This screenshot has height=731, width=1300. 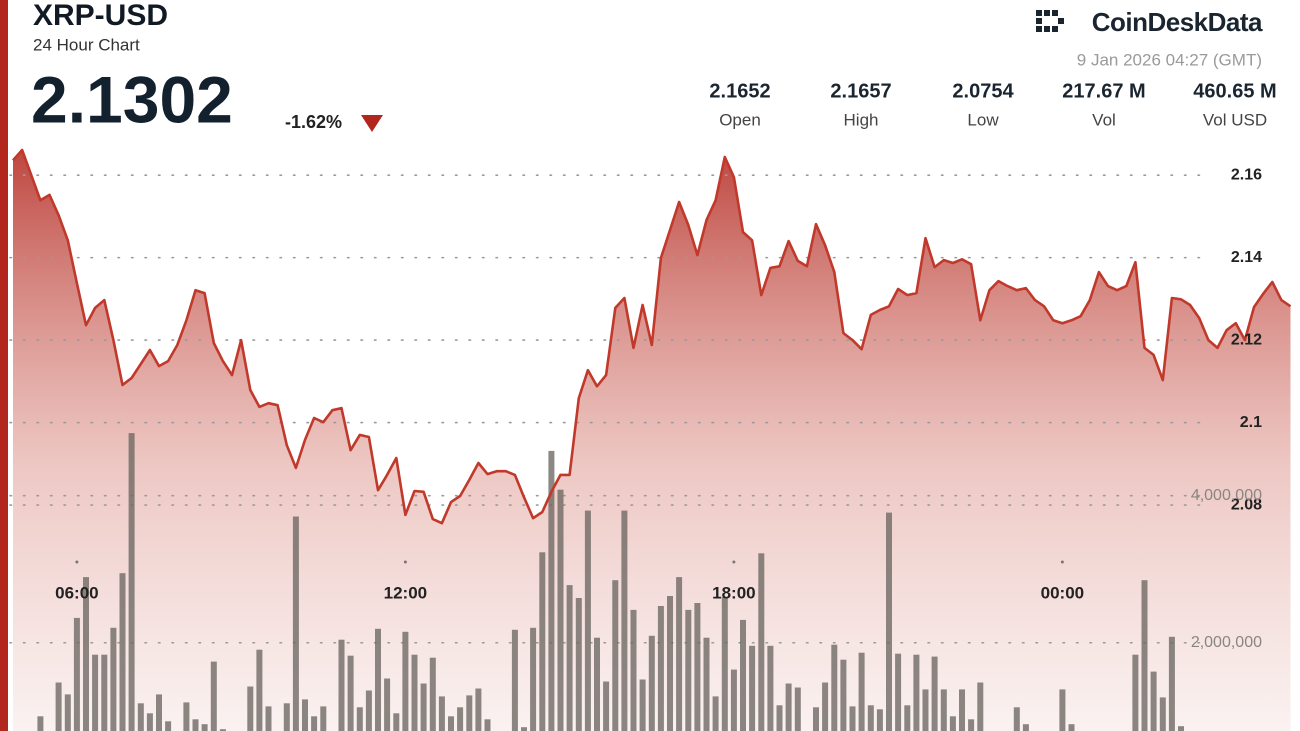 What do you see at coordinates (1246, 257) in the screenshot?
I see `y-tick-label: 2.14` at bounding box center [1246, 257].